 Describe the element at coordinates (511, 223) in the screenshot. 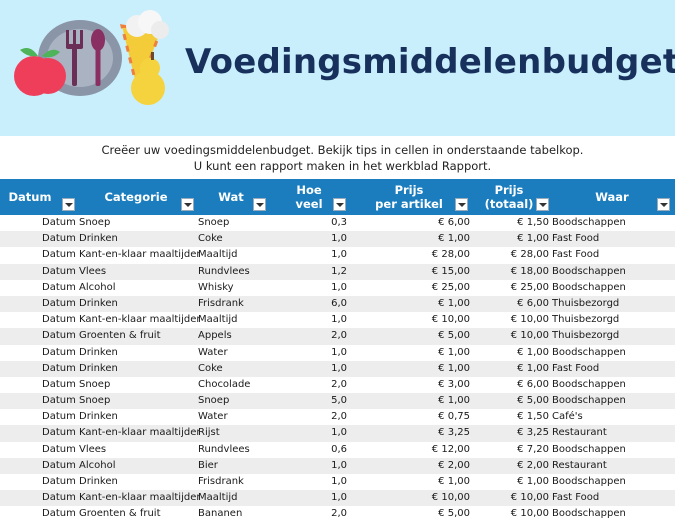

I see `cell-prijs-totaal: € 1,50` at that location.